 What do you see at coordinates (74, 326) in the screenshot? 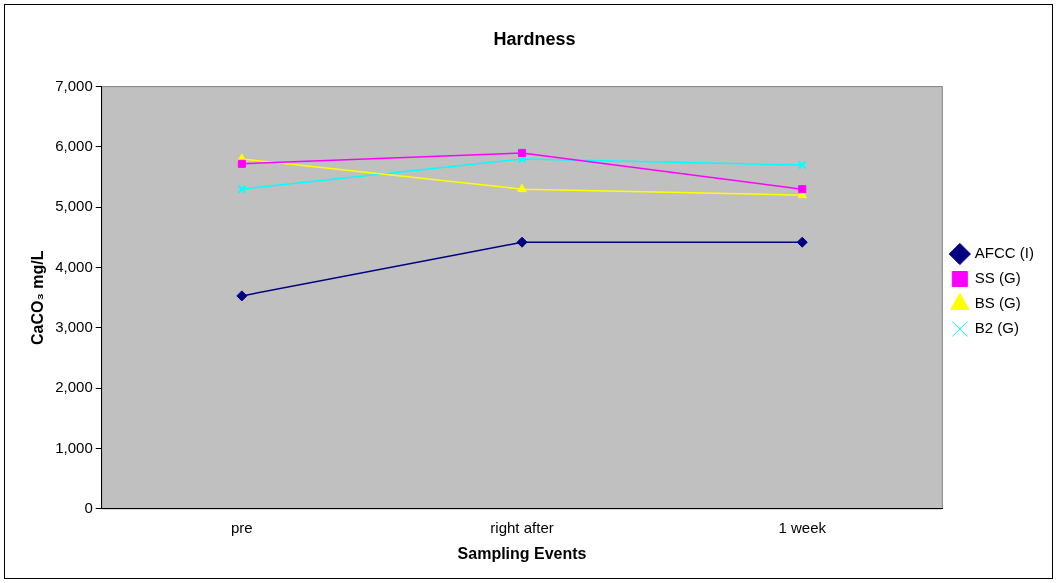
I see `y-tick-label: 3,000` at bounding box center [74, 326].